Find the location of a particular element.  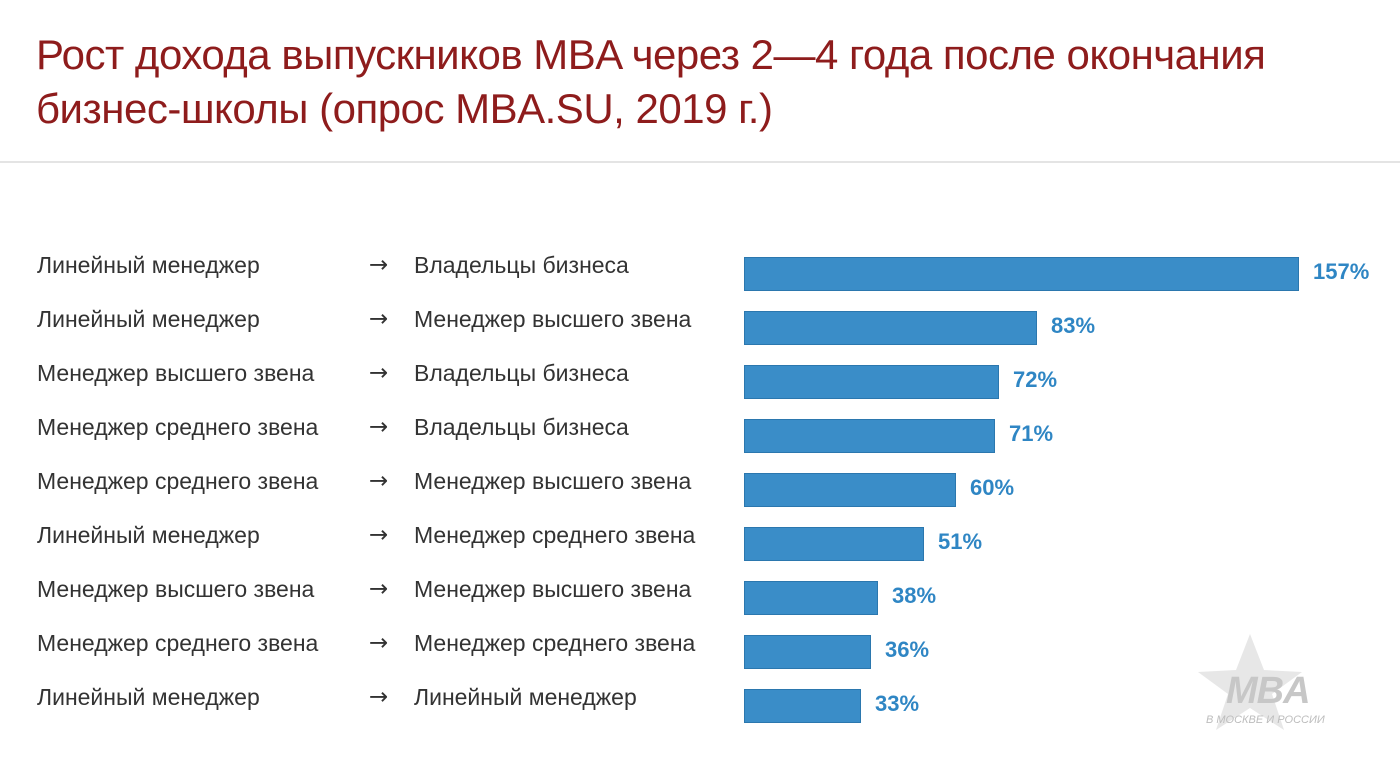

data-label: 157% is located at coordinates (1341, 271).